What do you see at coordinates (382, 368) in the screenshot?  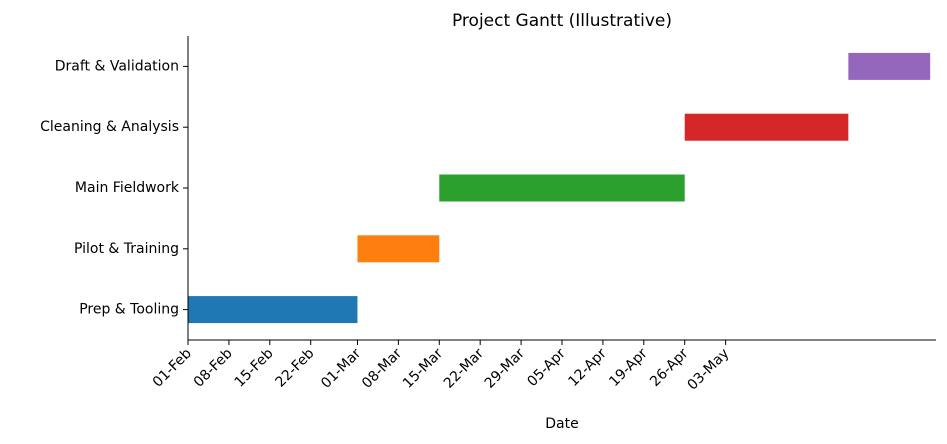 I see `x-tick-label: 08-Mar` at bounding box center [382, 368].